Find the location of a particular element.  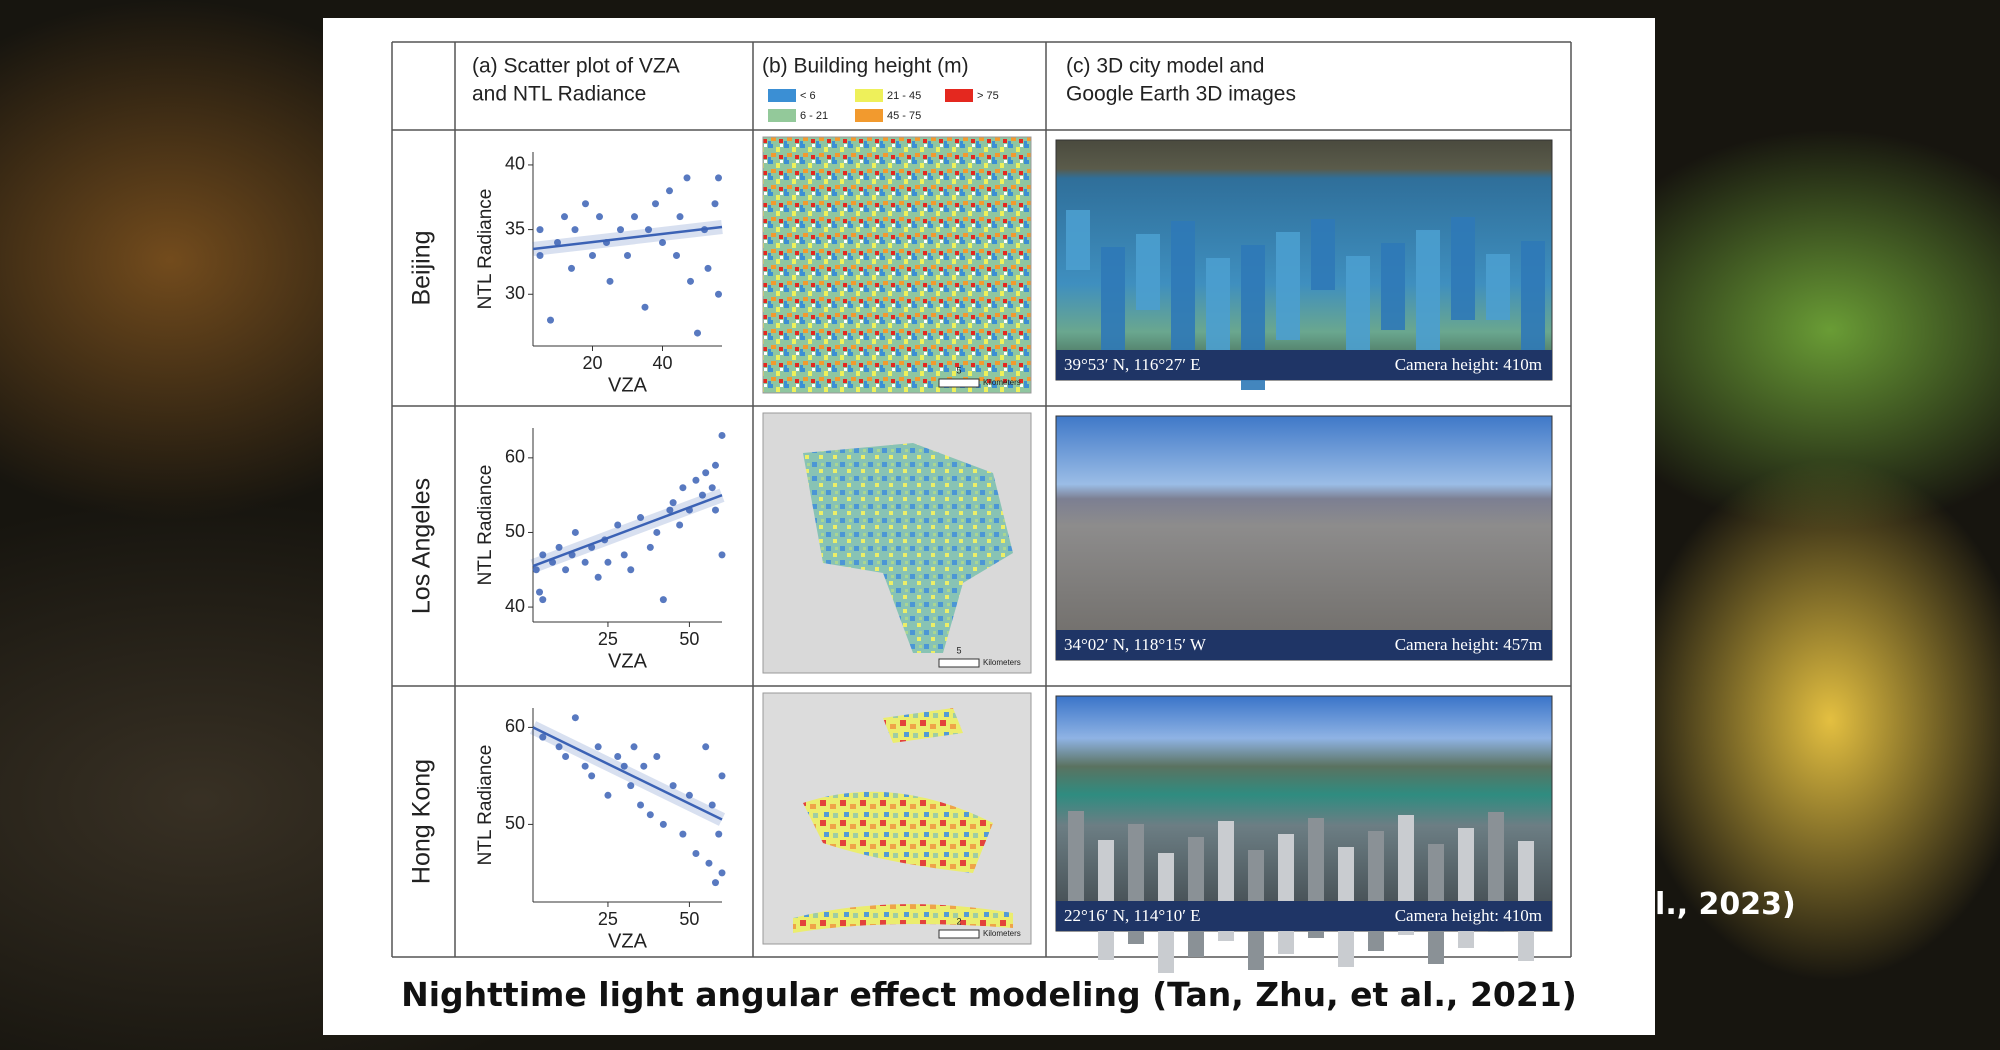

column-header: (a) Scatter plot of VZA is located at coordinates (576, 66).